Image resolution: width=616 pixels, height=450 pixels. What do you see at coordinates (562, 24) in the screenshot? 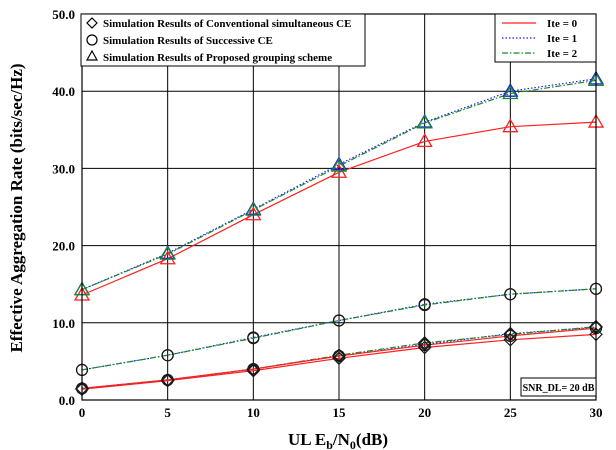
I see `legend-label-ite0: Ite = 0` at bounding box center [562, 24].